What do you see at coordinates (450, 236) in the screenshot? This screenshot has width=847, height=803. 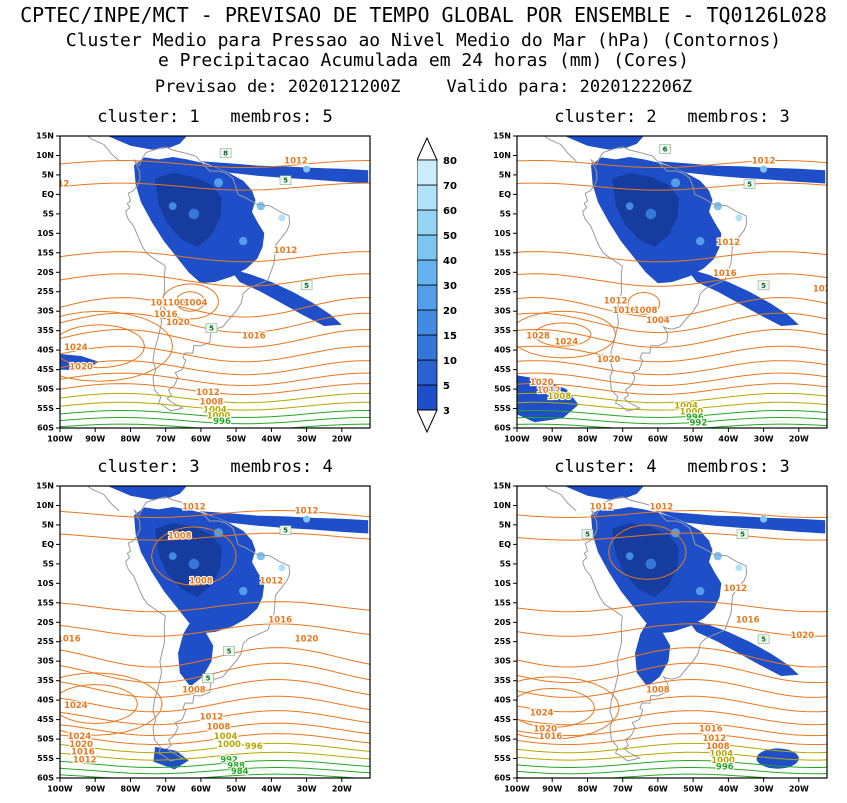 I see `colorbar-level-label: 50` at bounding box center [450, 236].